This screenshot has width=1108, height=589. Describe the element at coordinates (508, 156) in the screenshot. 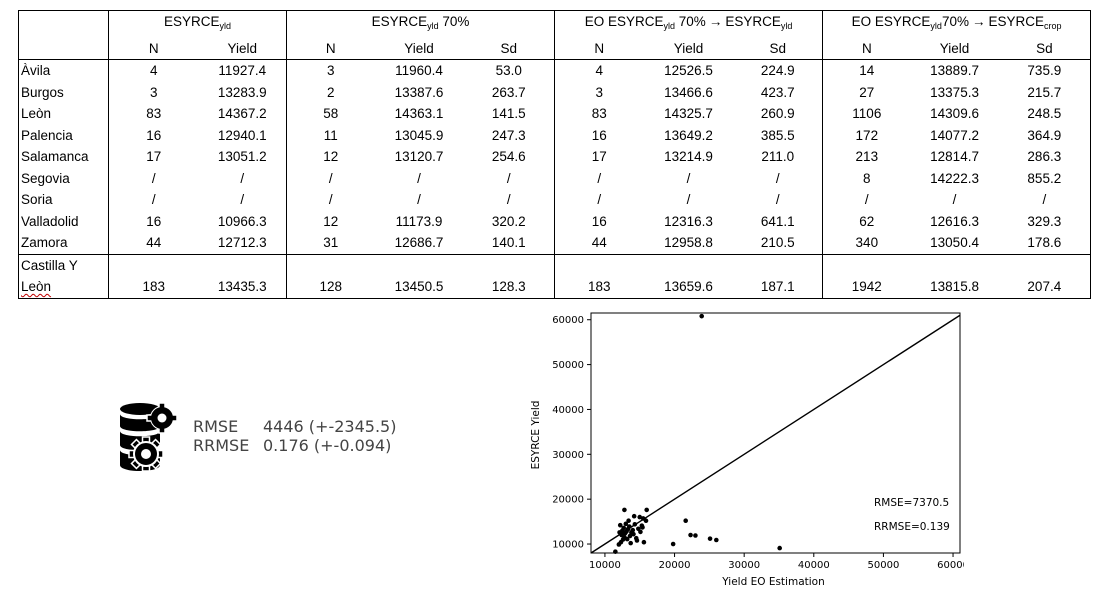

I see `table-cell: 254.6` at that location.